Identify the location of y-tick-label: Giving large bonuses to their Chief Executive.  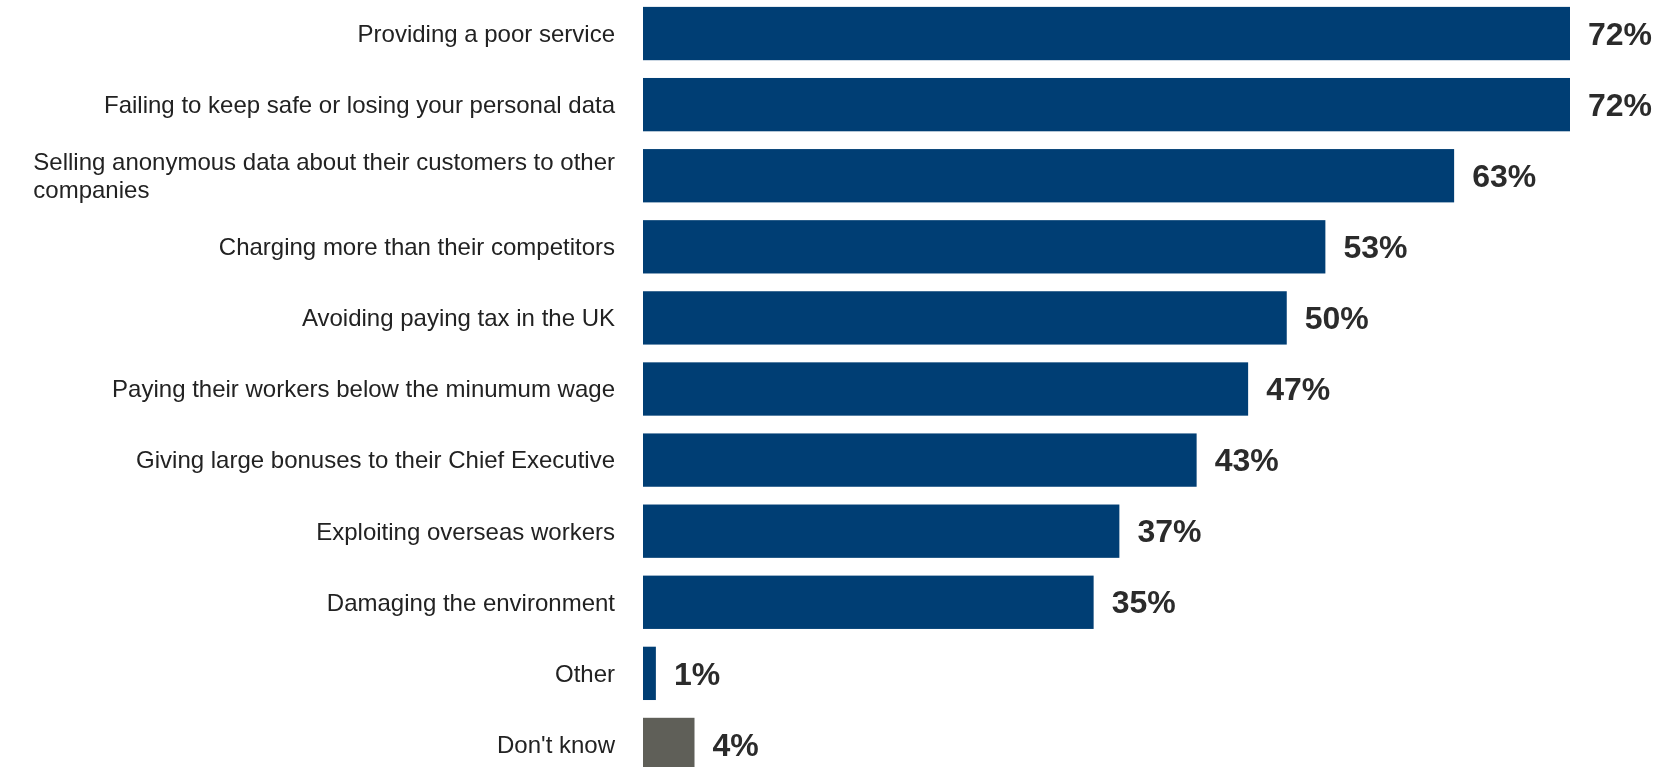
(375, 460).